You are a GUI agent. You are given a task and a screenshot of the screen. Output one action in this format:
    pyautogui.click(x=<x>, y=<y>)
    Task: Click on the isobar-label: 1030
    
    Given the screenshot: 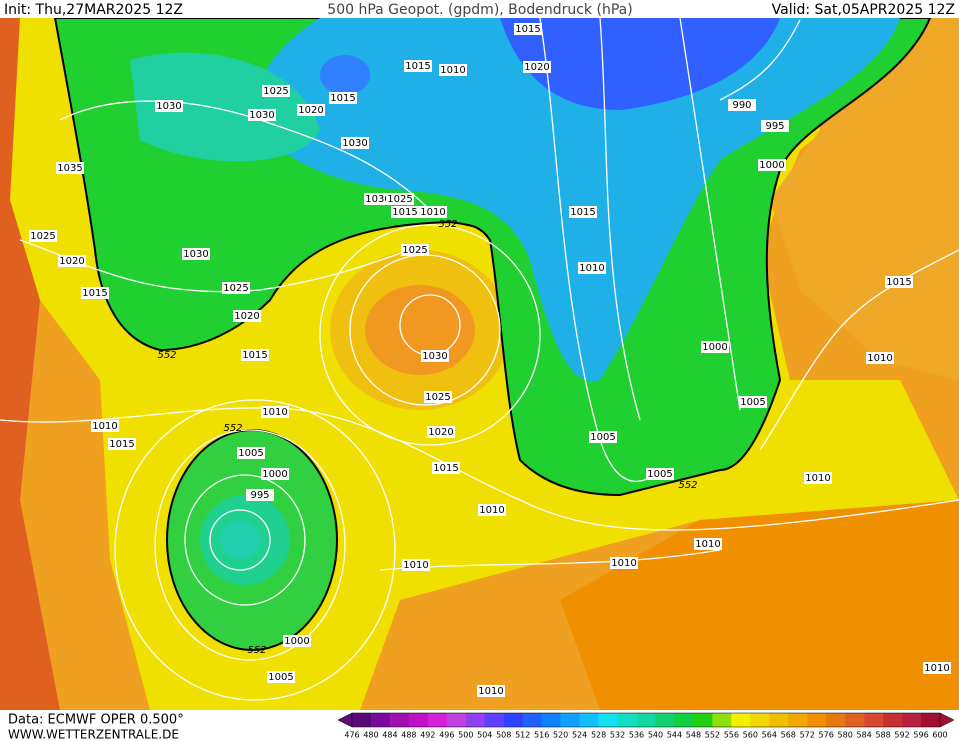 What is the action you would take?
    pyautogui.click(x=261, y=115)
    